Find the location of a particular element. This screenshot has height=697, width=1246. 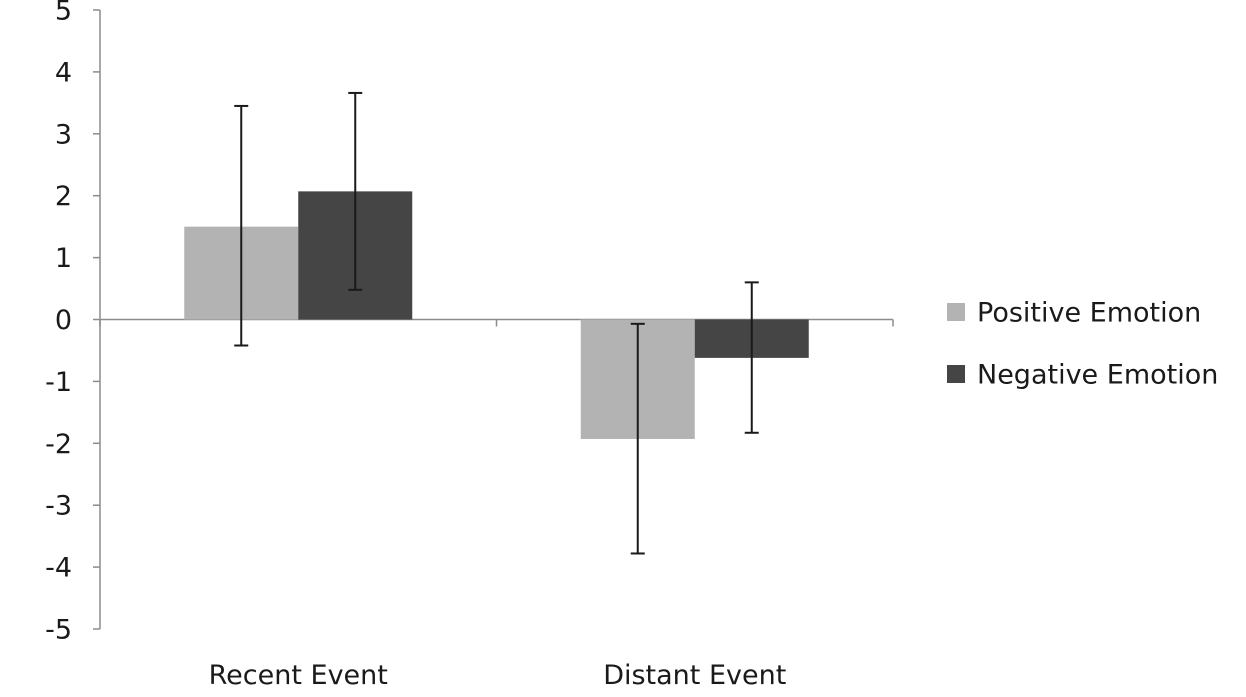

y-tick-label: 0 is located at coordinates (63, 320).